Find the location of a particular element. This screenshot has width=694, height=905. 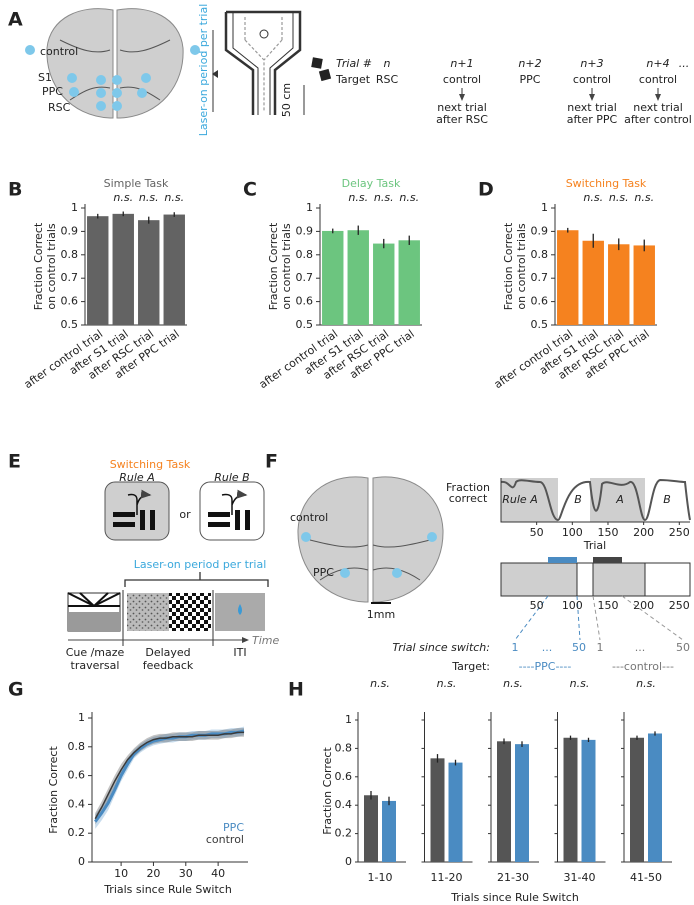

trial-number: n+2 is located at coordinates (529, 63).